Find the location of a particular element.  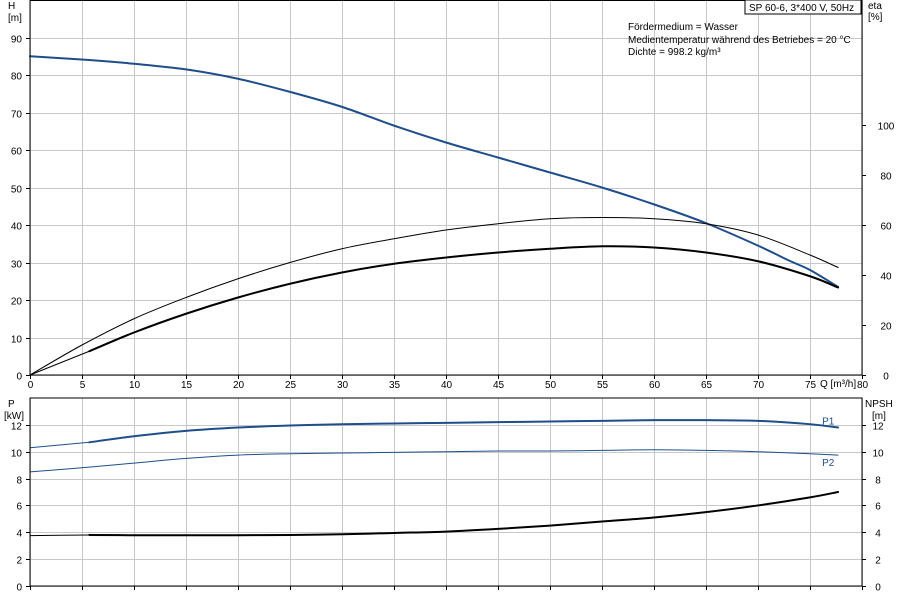

power-axis-unit: [kW] is located at coordinates (14, 416).